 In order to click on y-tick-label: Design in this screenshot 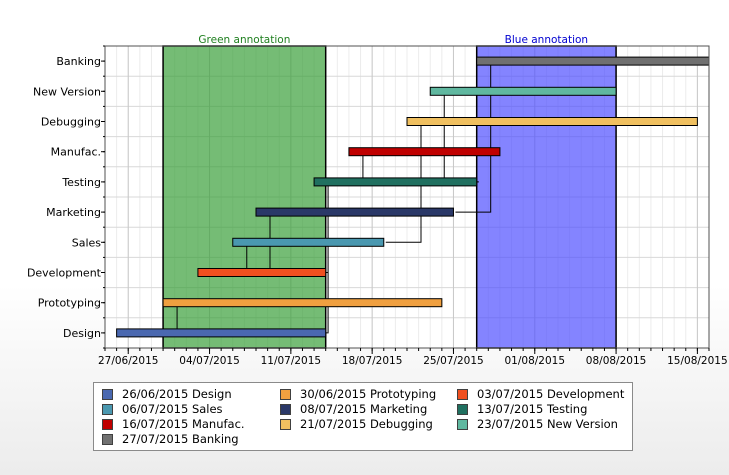, I will do `click(82, 333)`.